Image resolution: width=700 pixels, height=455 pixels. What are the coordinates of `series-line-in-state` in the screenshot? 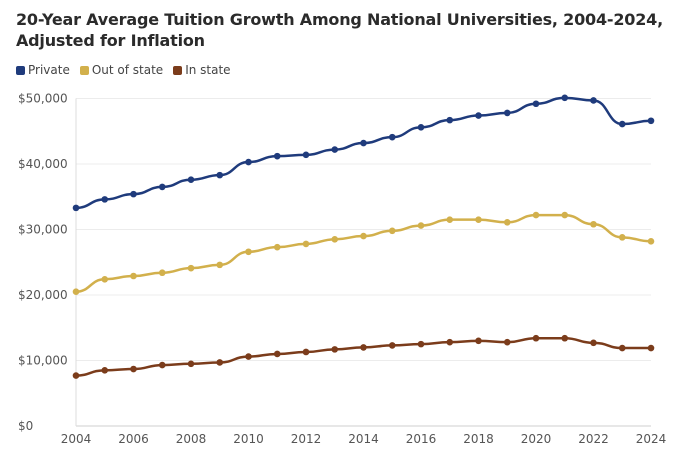 It's located at (363, 356).